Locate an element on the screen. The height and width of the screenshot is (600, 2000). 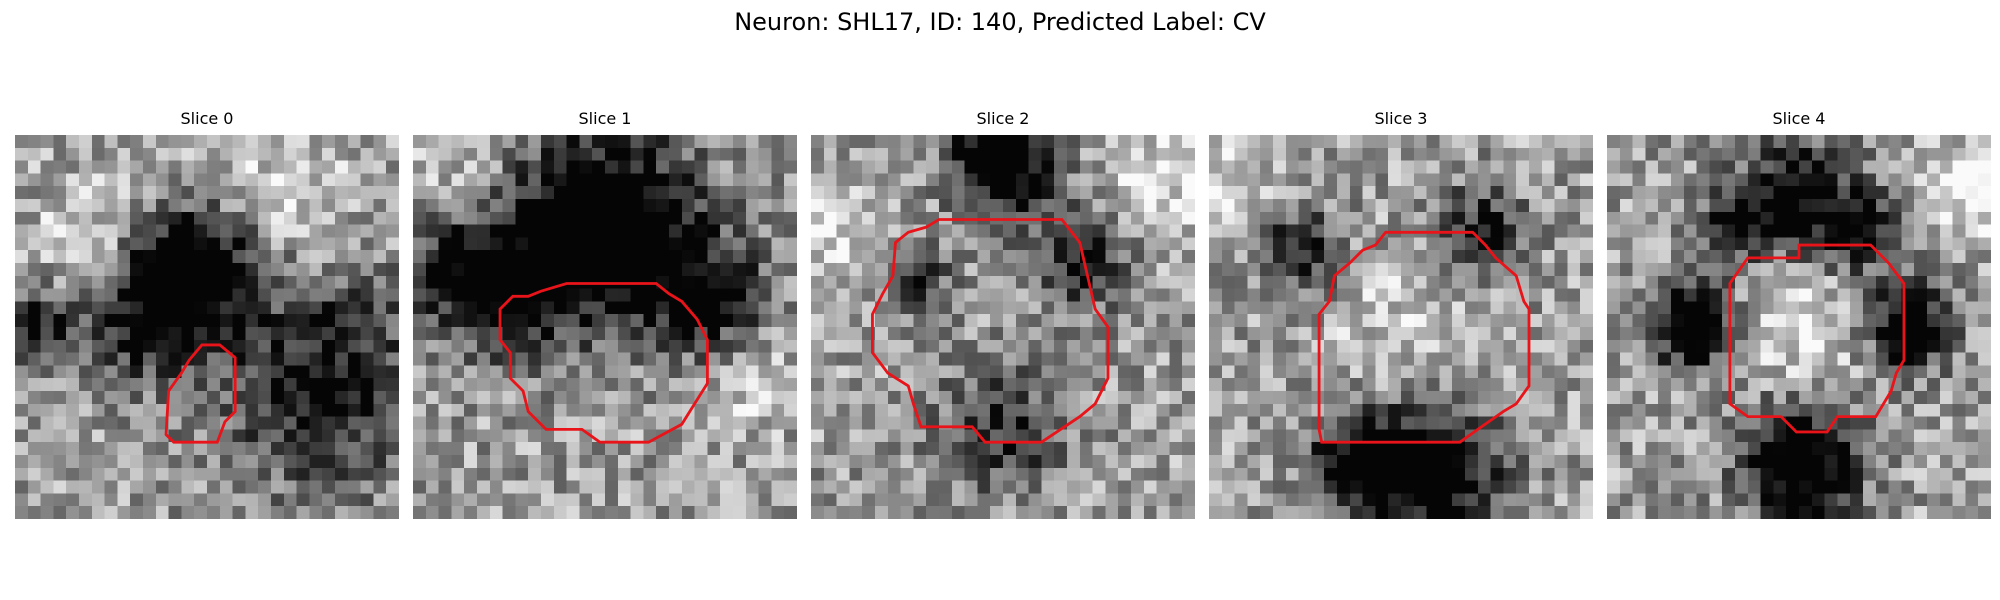
slice-panel-1: Slice 1 is located at coordinates (605, 313).